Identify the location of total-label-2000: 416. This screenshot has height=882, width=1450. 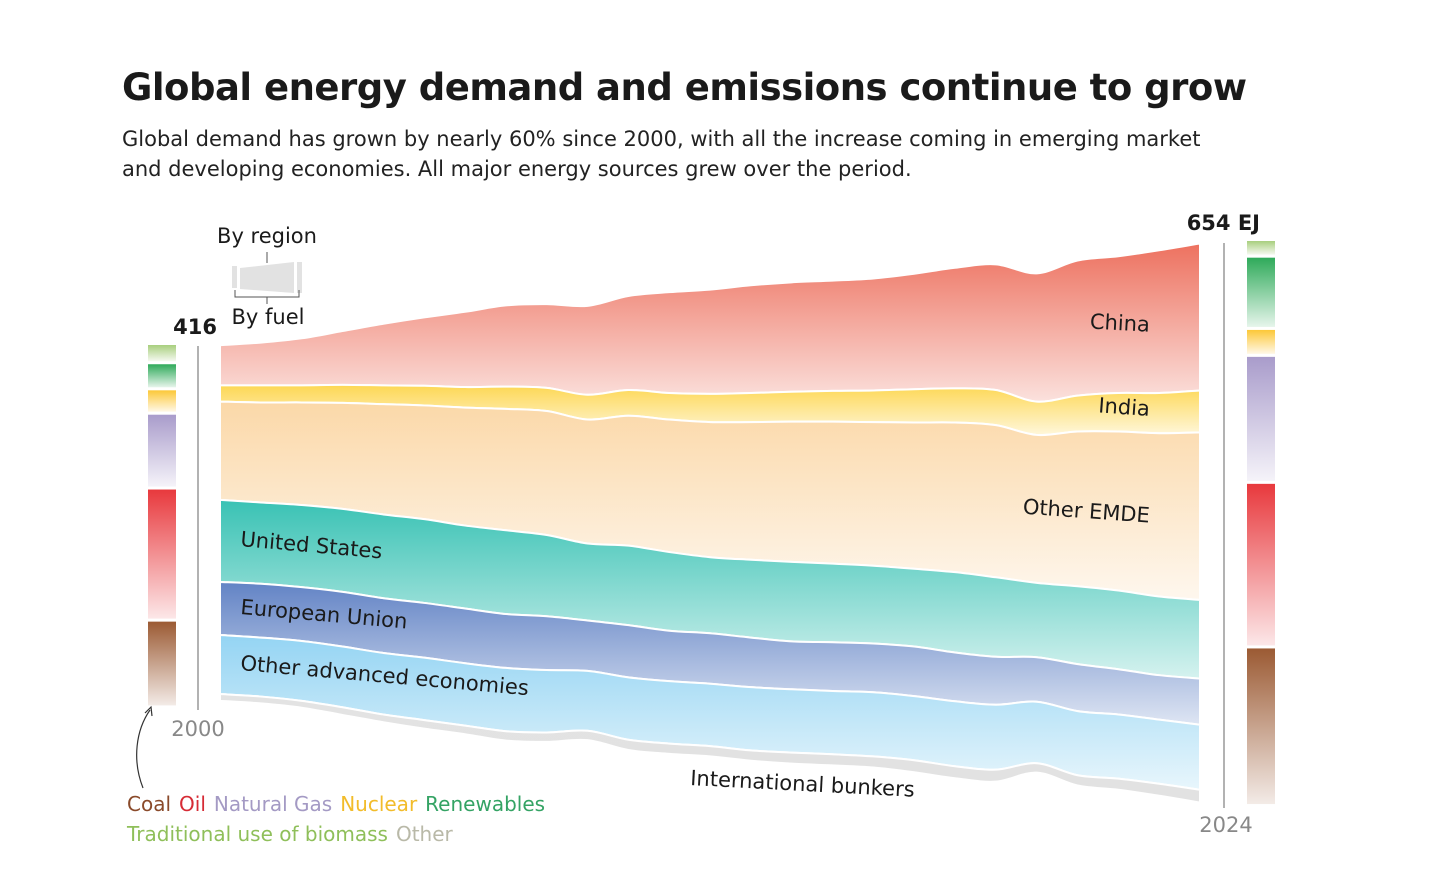
(195, 327).